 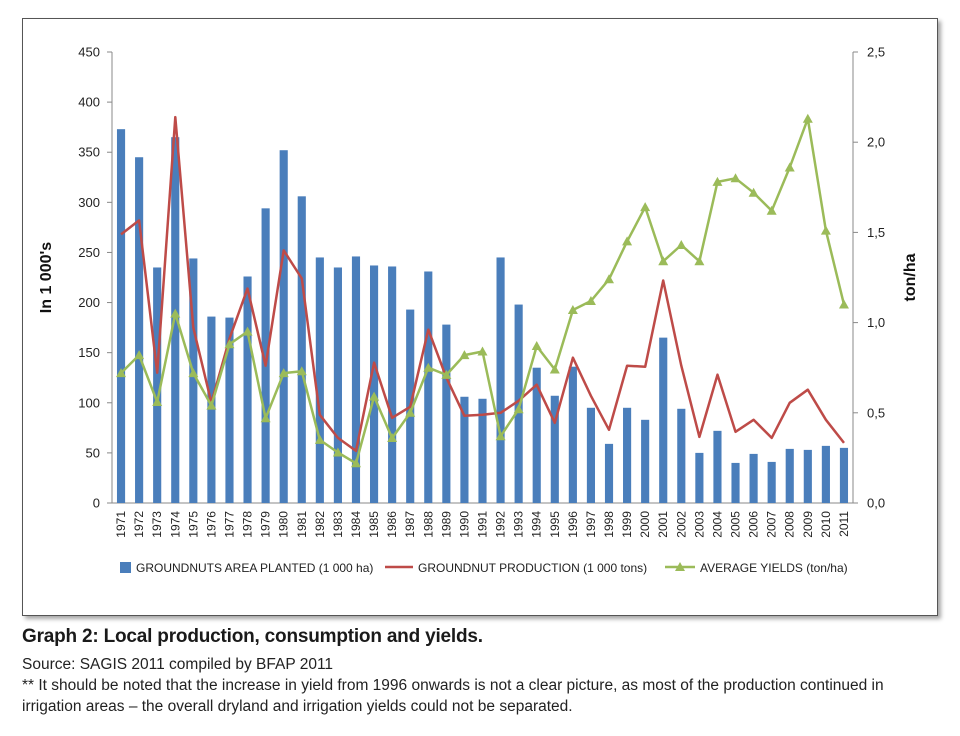 What do you see at coordinates (754, 524) in the screenshot?
I see `x-tick-label: 2006` at bounding box center [754, 524].